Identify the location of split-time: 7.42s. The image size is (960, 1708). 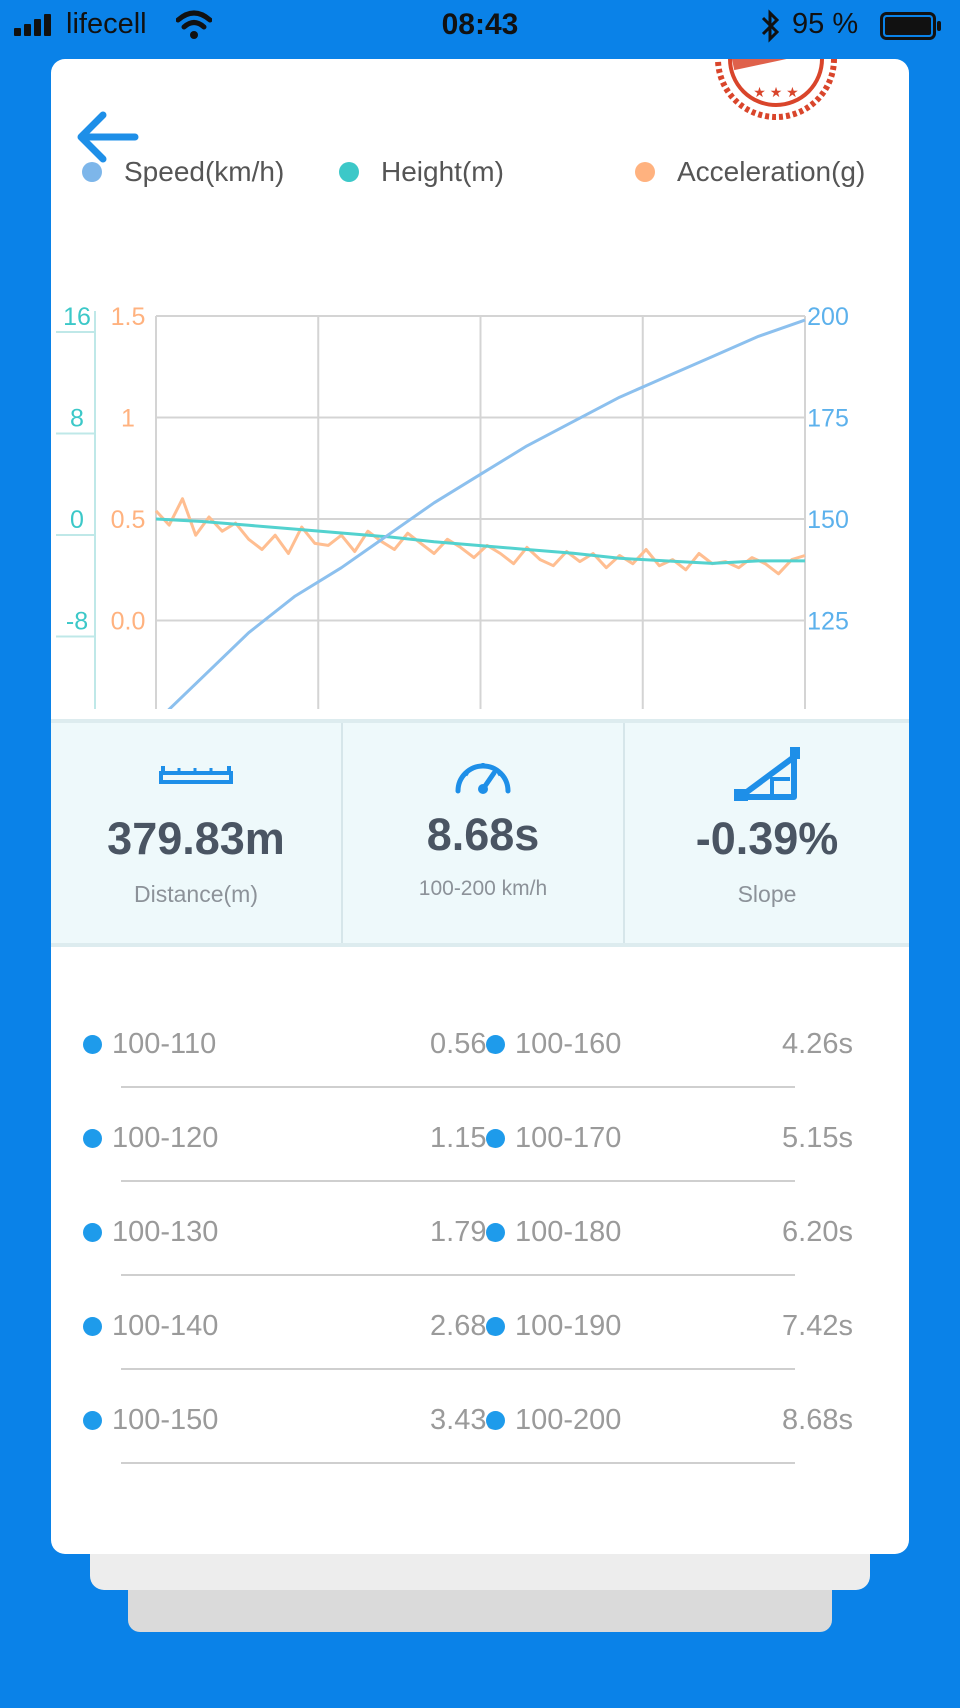
(817, 1326).